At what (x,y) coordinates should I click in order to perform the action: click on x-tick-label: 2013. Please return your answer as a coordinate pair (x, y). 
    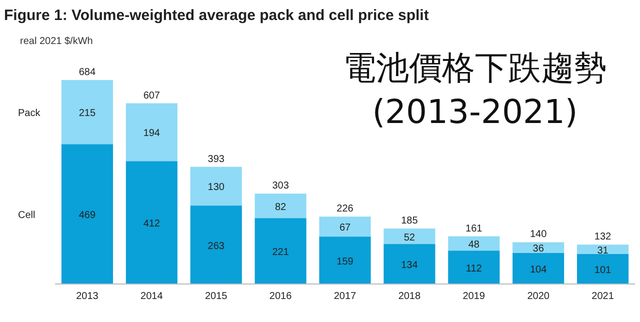
    Looking at the image, I should click on (87, 296).